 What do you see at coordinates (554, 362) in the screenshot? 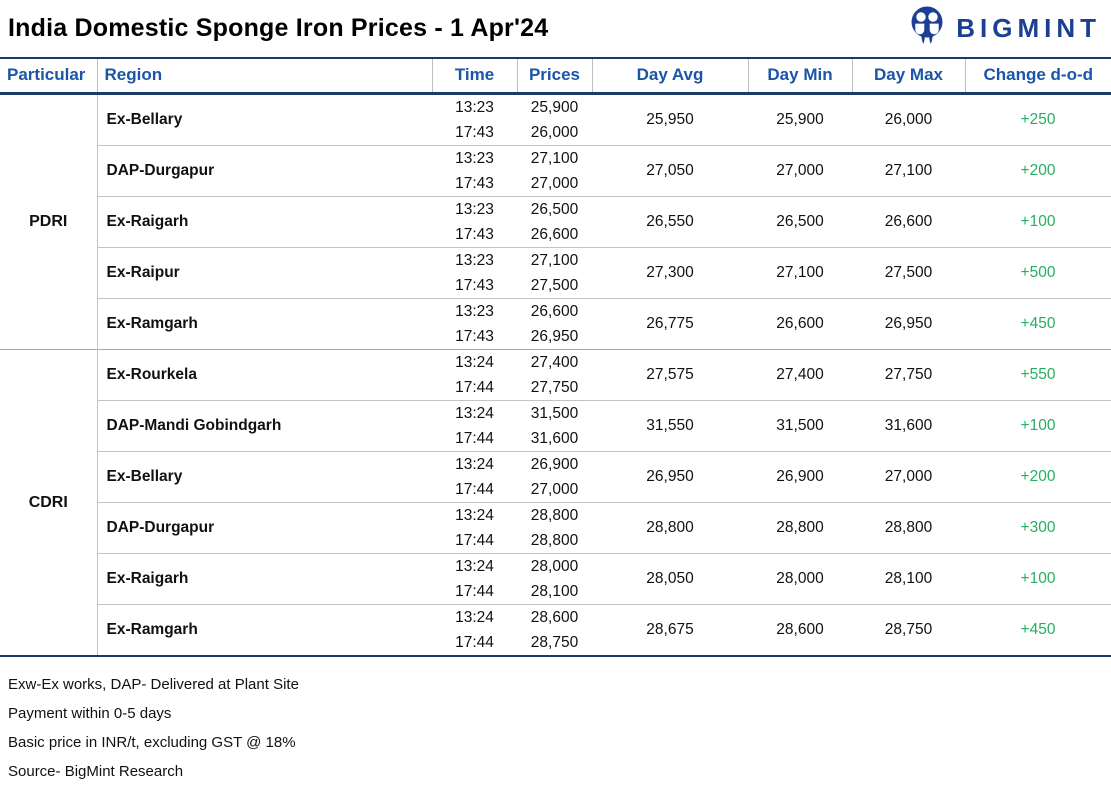
I see `price-cell-line: 27,400` at bounding box center [554, 362].